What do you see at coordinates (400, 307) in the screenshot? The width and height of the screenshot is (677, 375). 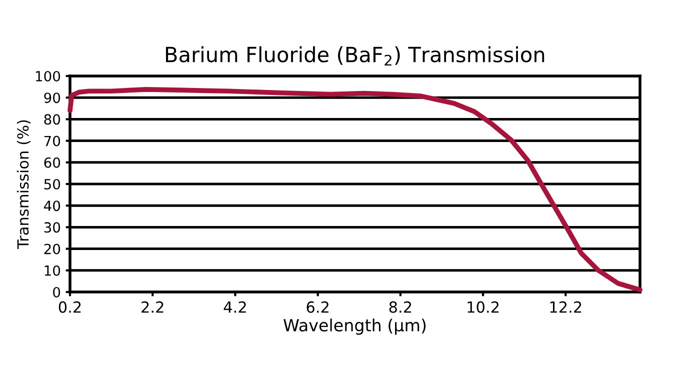 I see `x-tick-label: 8.2` at bounding box center [400, 307].